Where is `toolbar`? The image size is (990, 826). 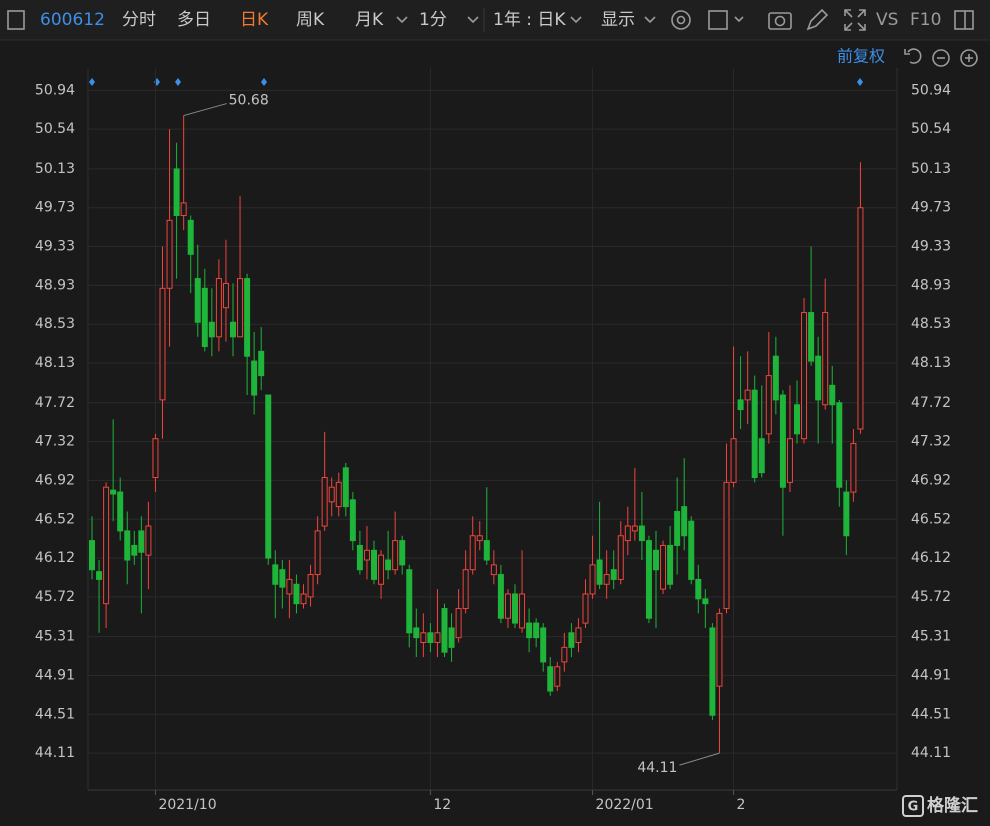 toolbar is located at coordinates (495, 20).